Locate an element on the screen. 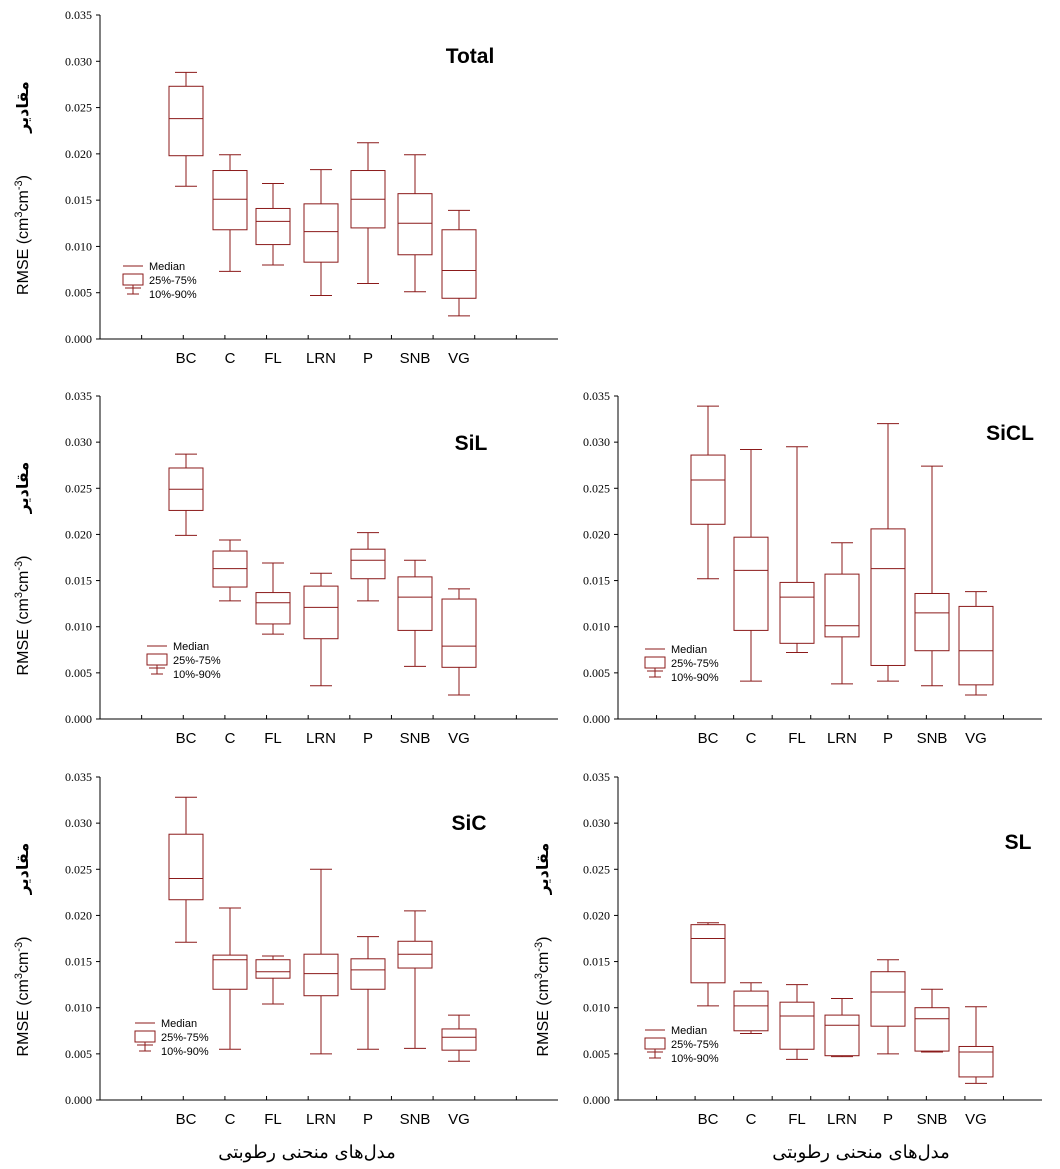  panel-title: Total is located at coordinates (470, 56).